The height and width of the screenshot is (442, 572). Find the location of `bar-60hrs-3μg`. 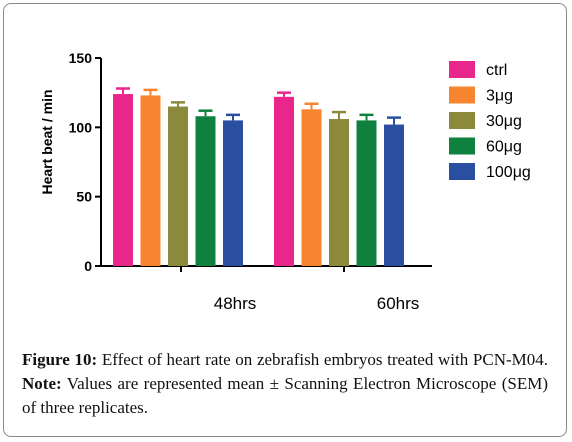

bar-60hrs-3μg is located at coordinates (311, 187).